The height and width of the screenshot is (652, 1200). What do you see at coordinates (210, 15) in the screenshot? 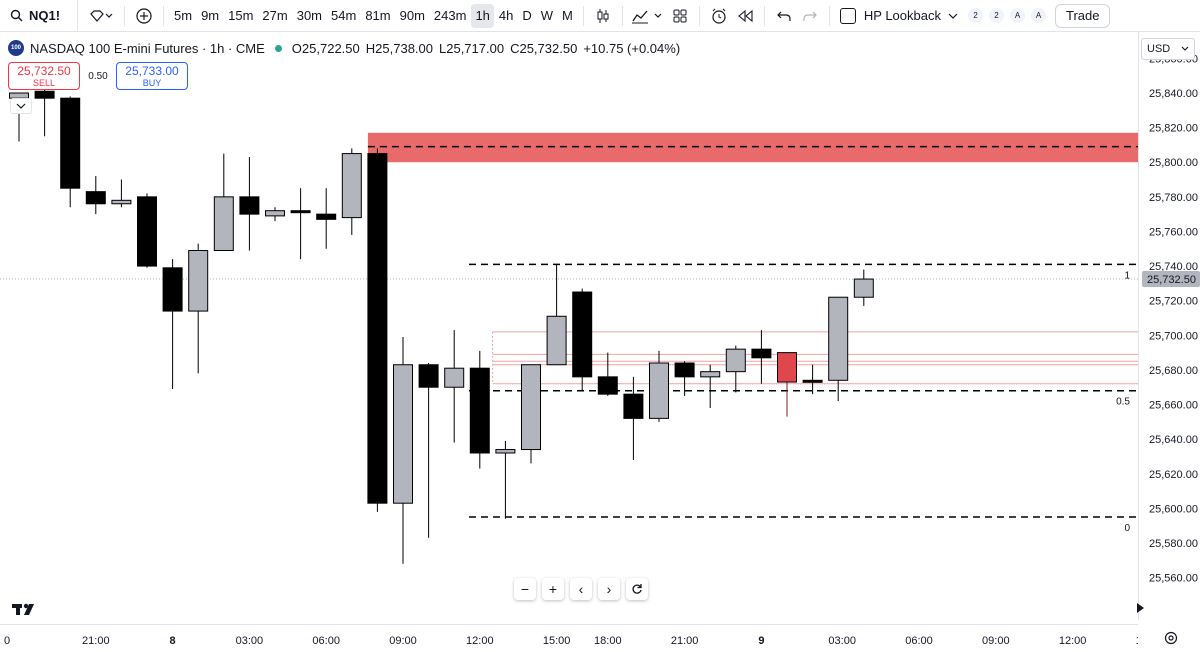
I see `timeframe-9m: 9m` at bounding box center [210, 15].